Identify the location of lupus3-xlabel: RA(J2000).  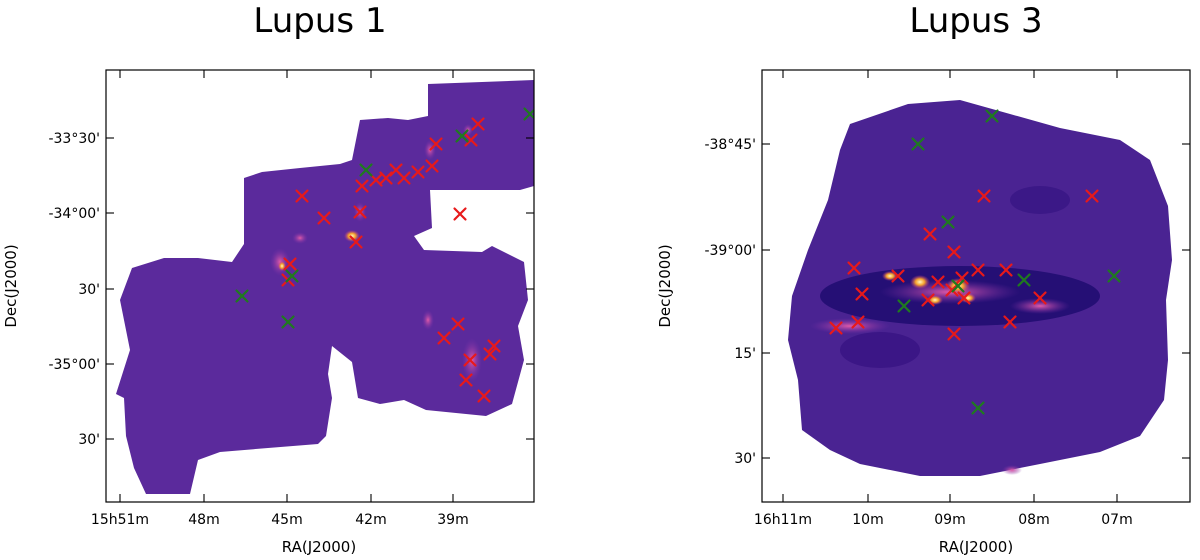
(976, 547).